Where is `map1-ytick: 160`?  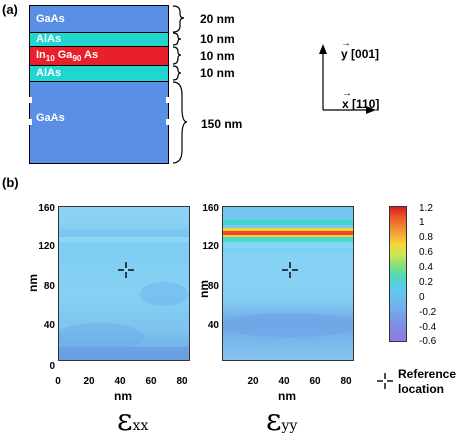
map1-ytick: 160 is located at coordinates (46, 208).